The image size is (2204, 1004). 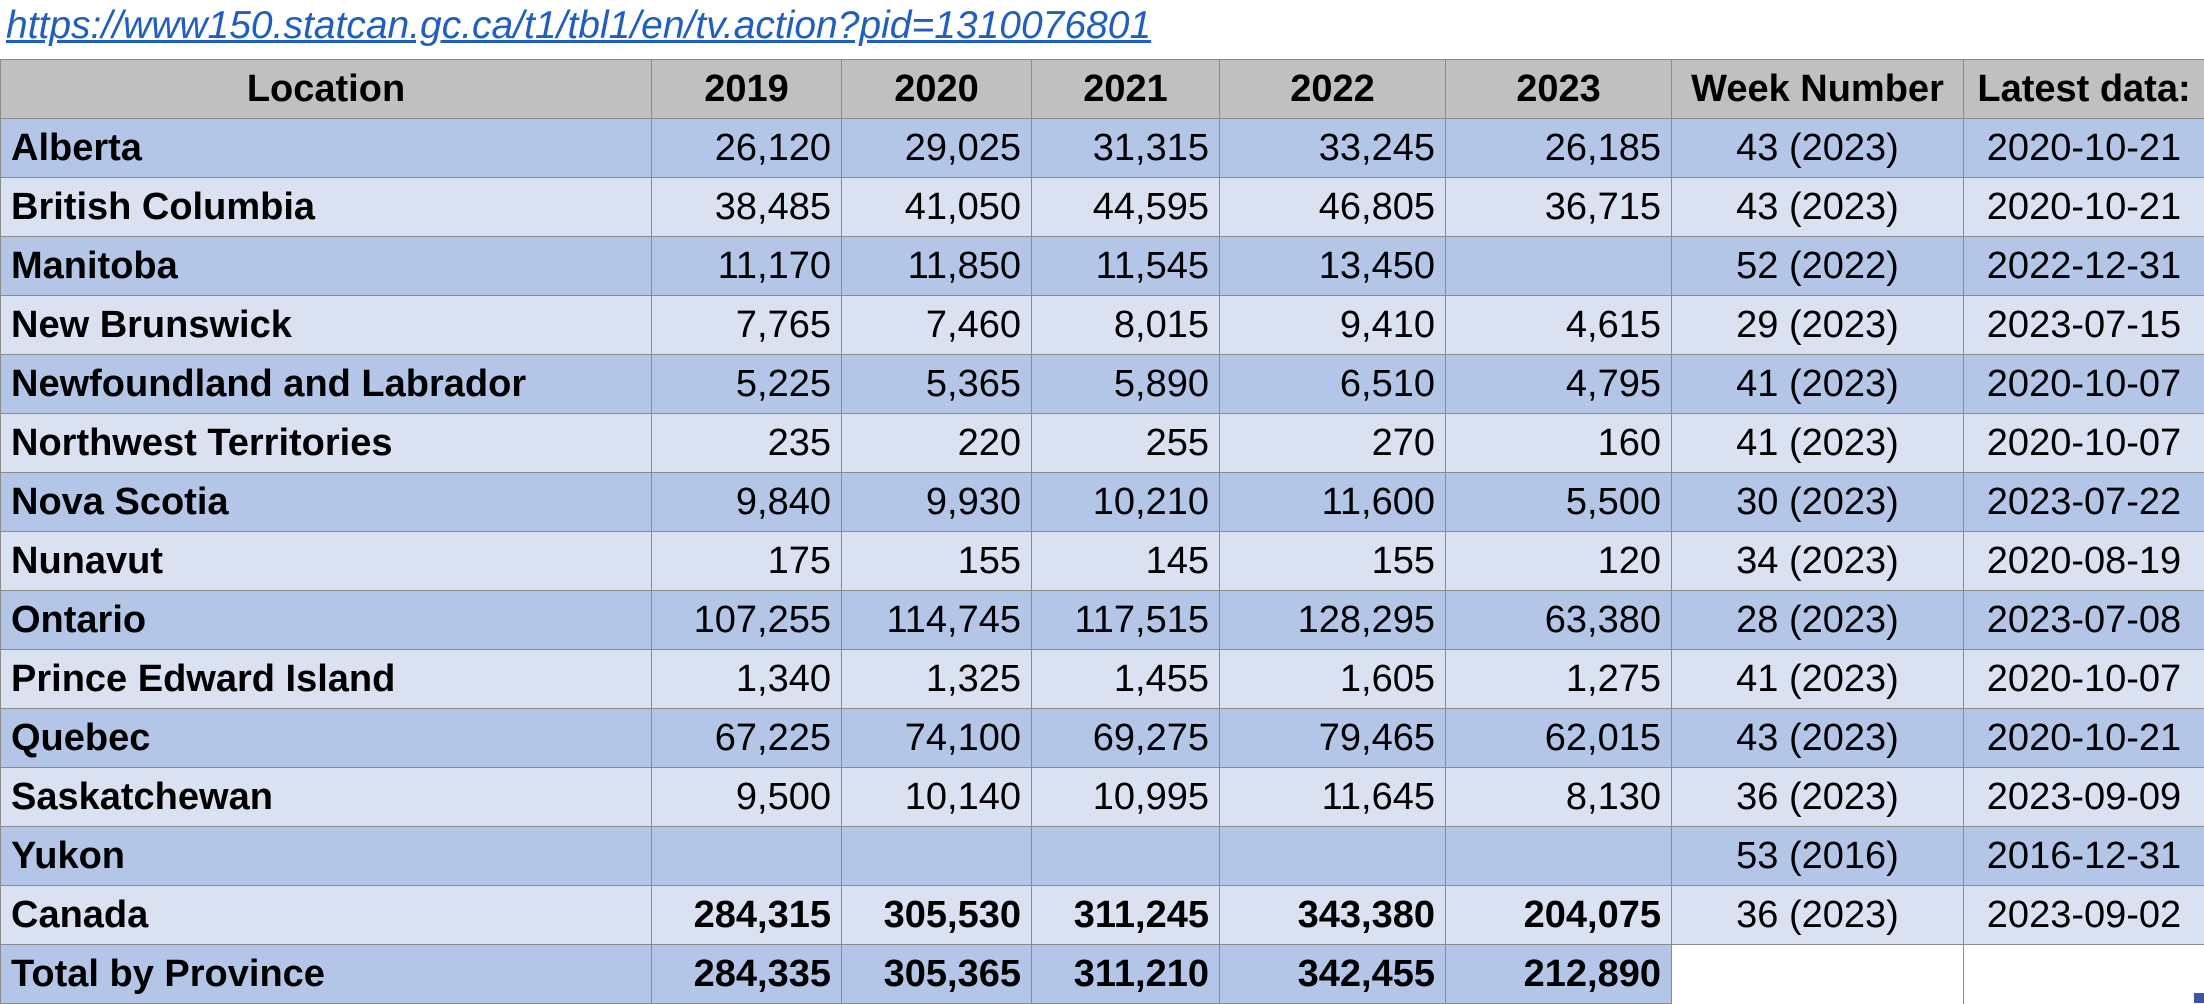 What do you see at coordinates (1333, 738) in the screenshot?
I see `value-cell-2022: 79,465` at bounding box center [1333, 738].